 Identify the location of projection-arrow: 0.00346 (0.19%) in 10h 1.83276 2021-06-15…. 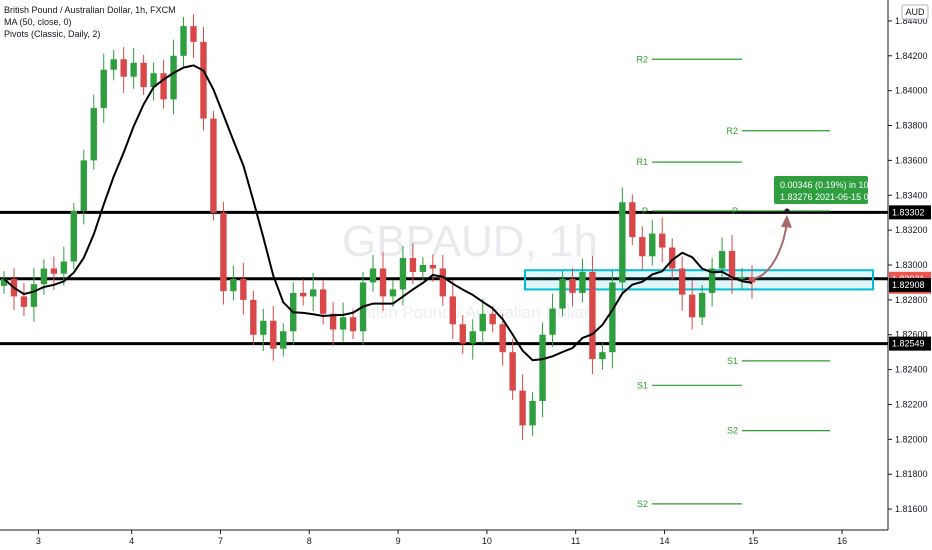
(818, 228).